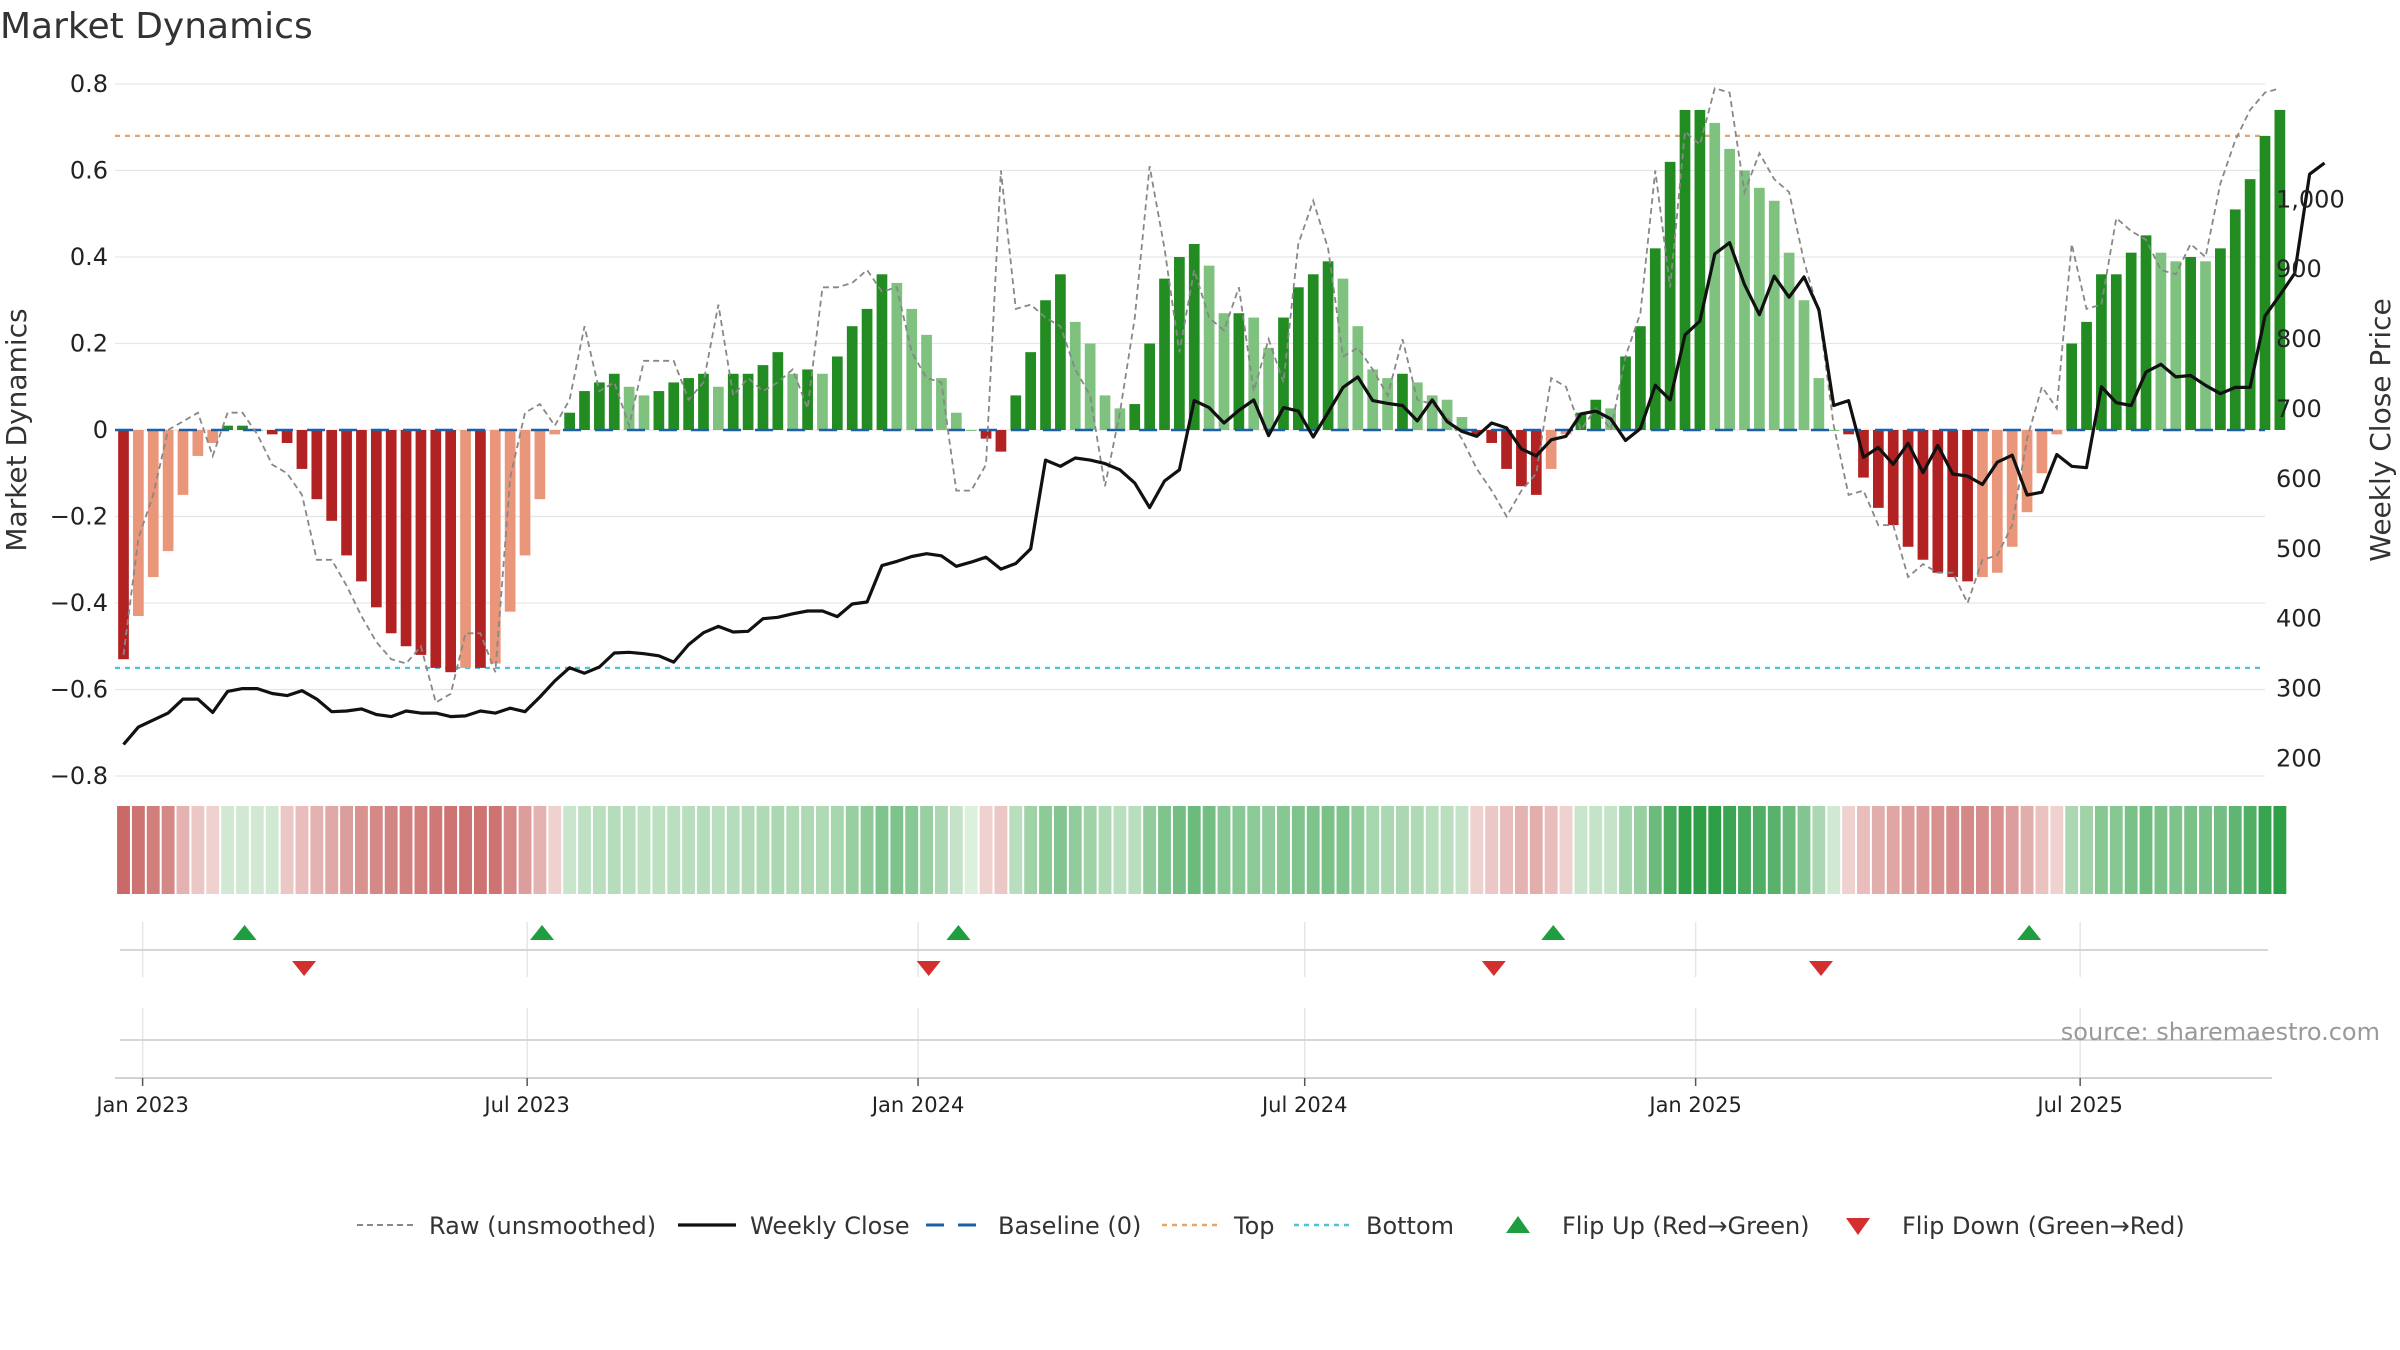 The image size is (2400, 1350). What do you see at coordinates (89, 84) in the screenshot?
I see `left-tick-label: 0.8` at bounding box center [89, 84].